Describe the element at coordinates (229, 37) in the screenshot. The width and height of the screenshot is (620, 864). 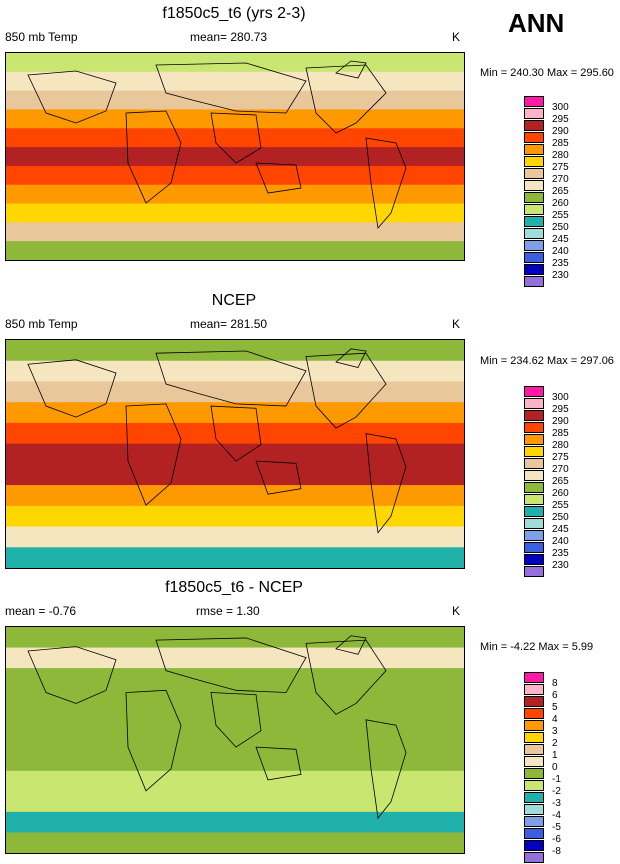
I see `panel1-mean-label: mean= 280.73` at that location.